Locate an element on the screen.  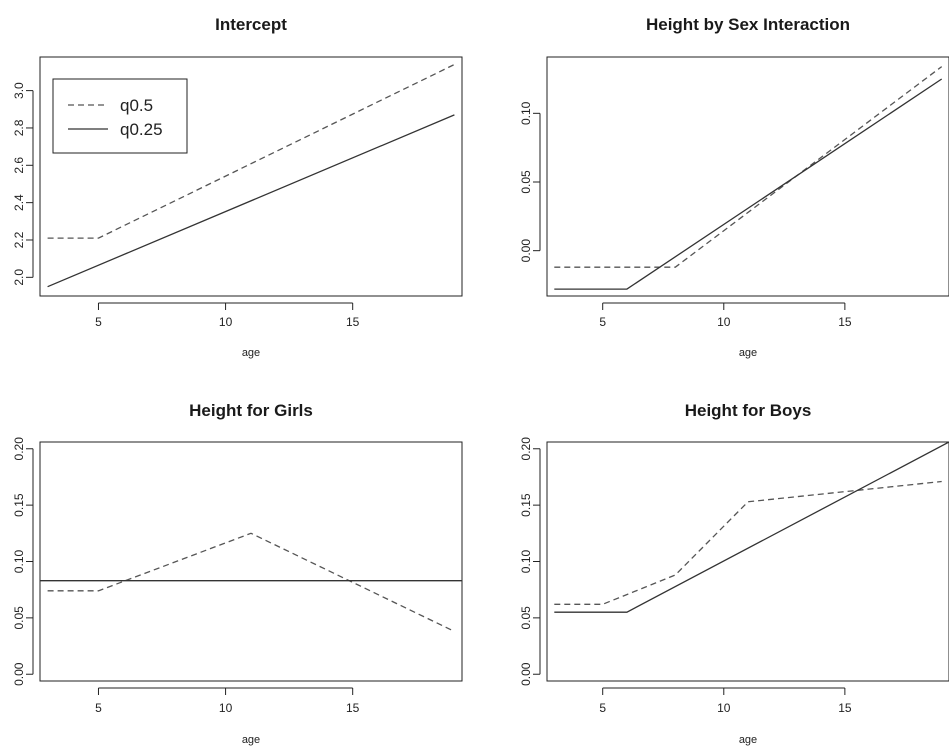
y-tick-label: 2.2 is located at coordinates (19, 239).